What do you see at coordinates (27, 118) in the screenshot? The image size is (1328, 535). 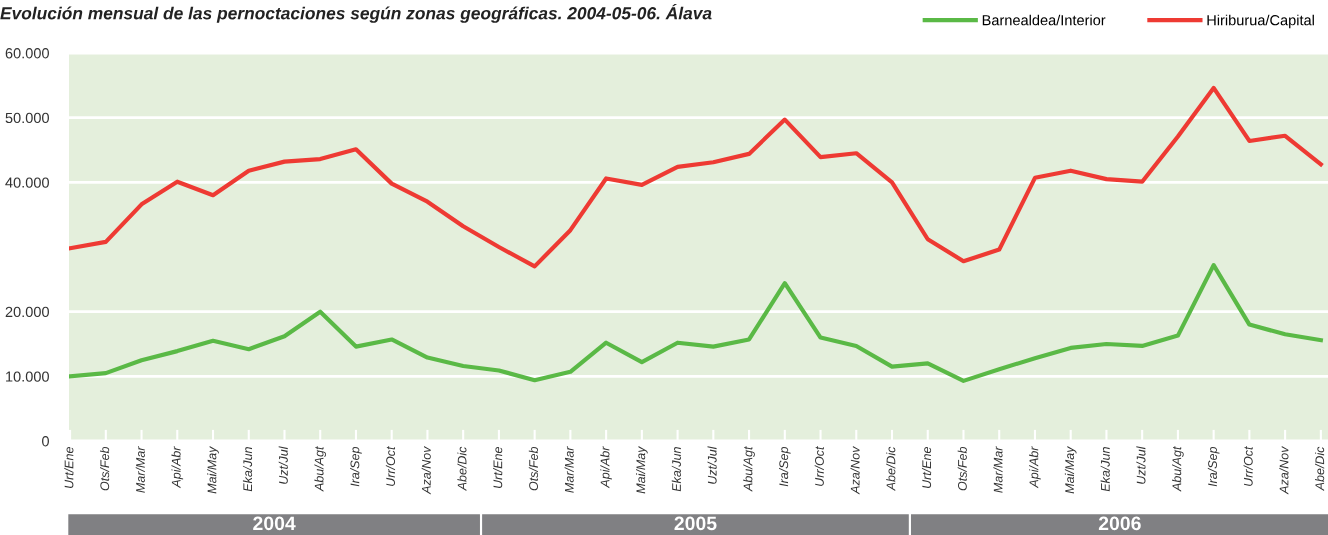 I see `y-tick-label: 50.000` at bounding box center [27, 118].